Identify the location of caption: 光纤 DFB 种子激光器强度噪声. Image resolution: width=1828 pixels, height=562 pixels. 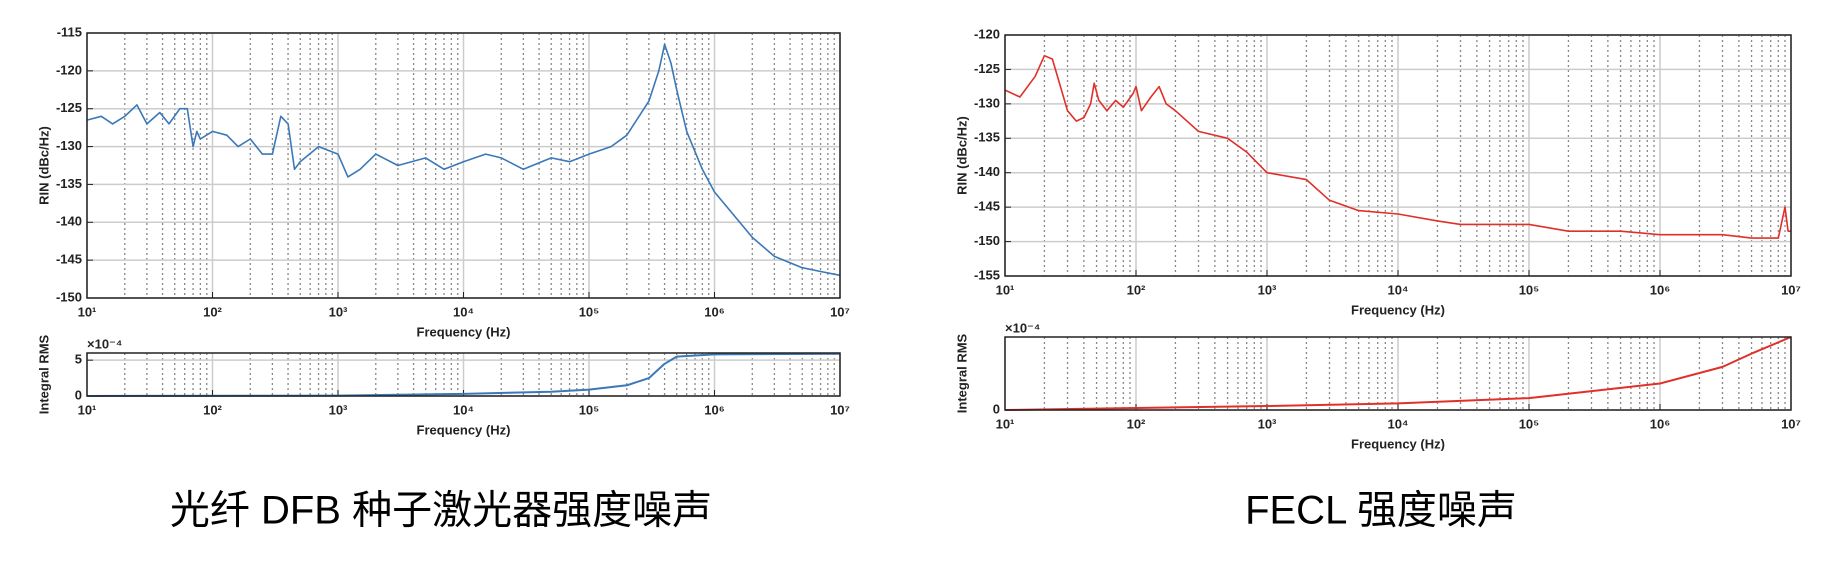
(441, 511).